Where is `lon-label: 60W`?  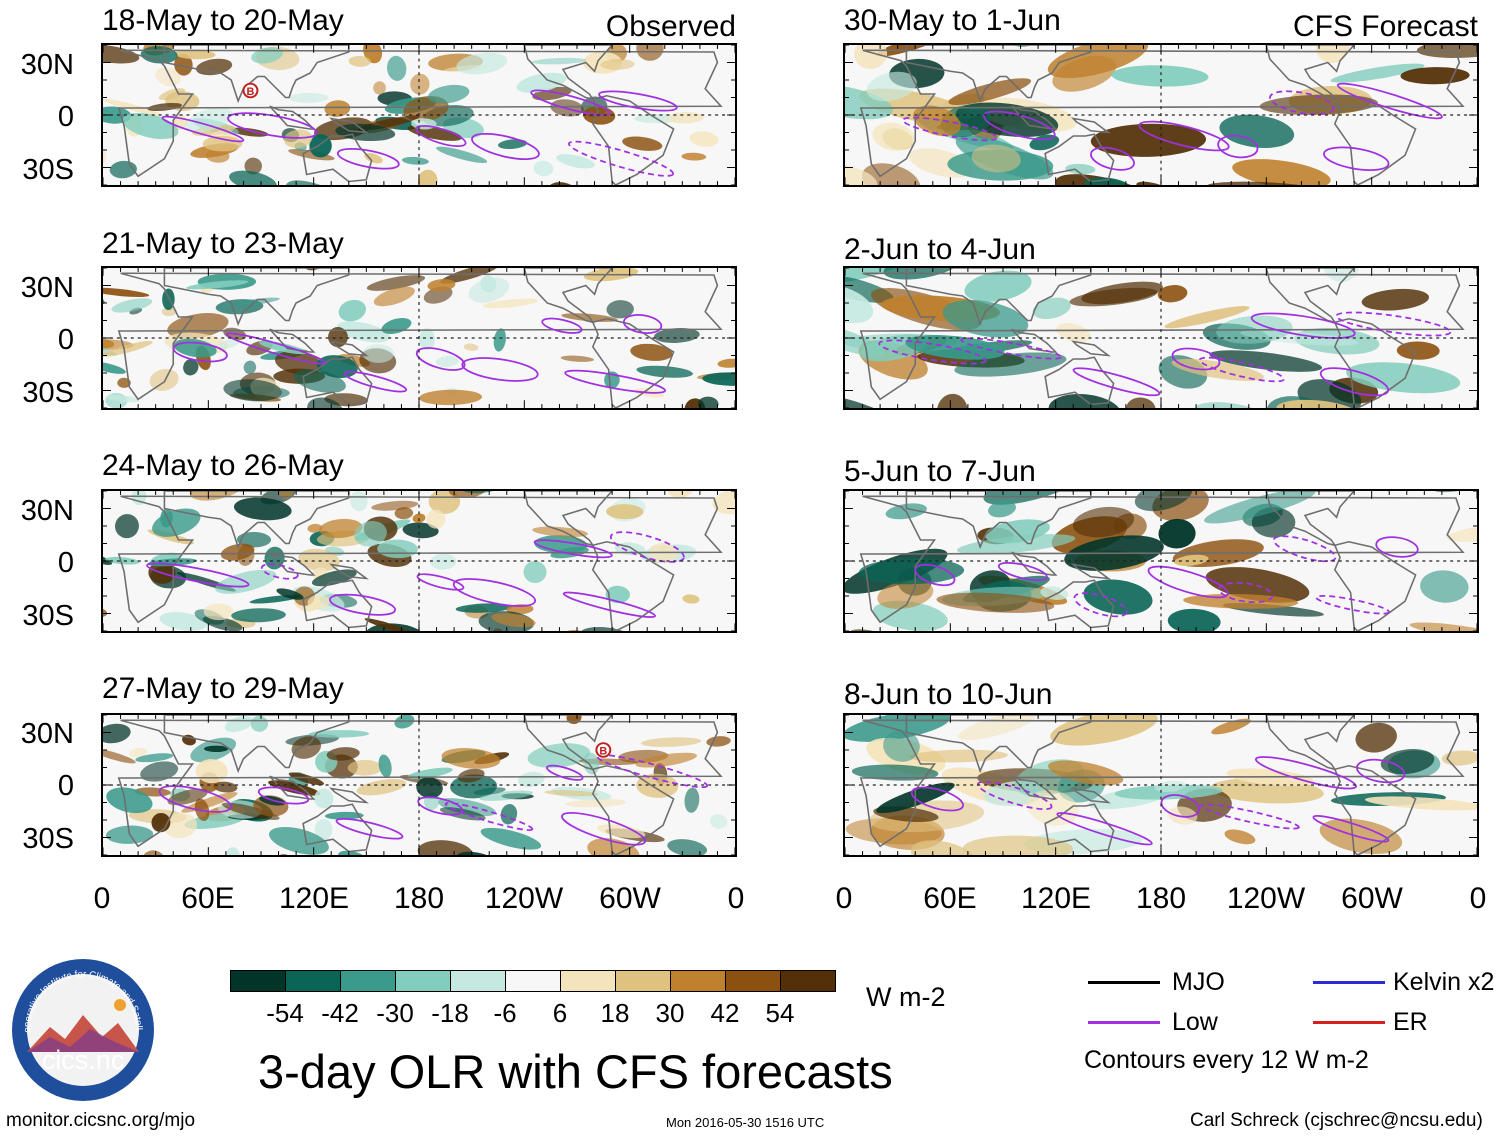 lon-label: 60W is located at coordinates (1372, 898).